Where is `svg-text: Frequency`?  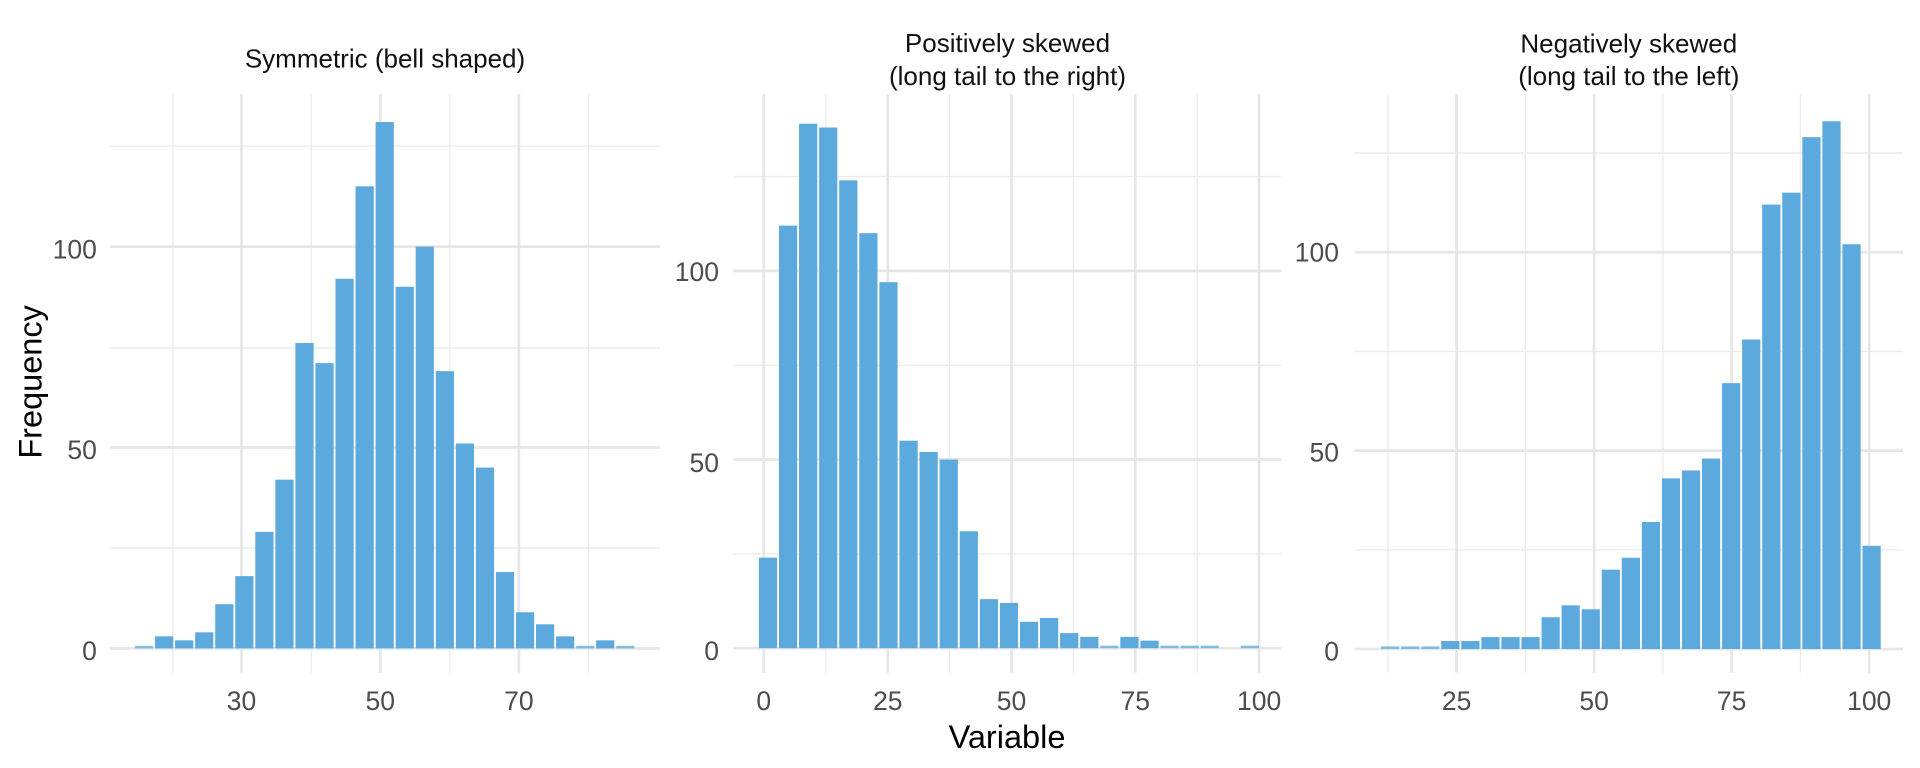
svg-text: Frequency is located at coordinates (30, 381).